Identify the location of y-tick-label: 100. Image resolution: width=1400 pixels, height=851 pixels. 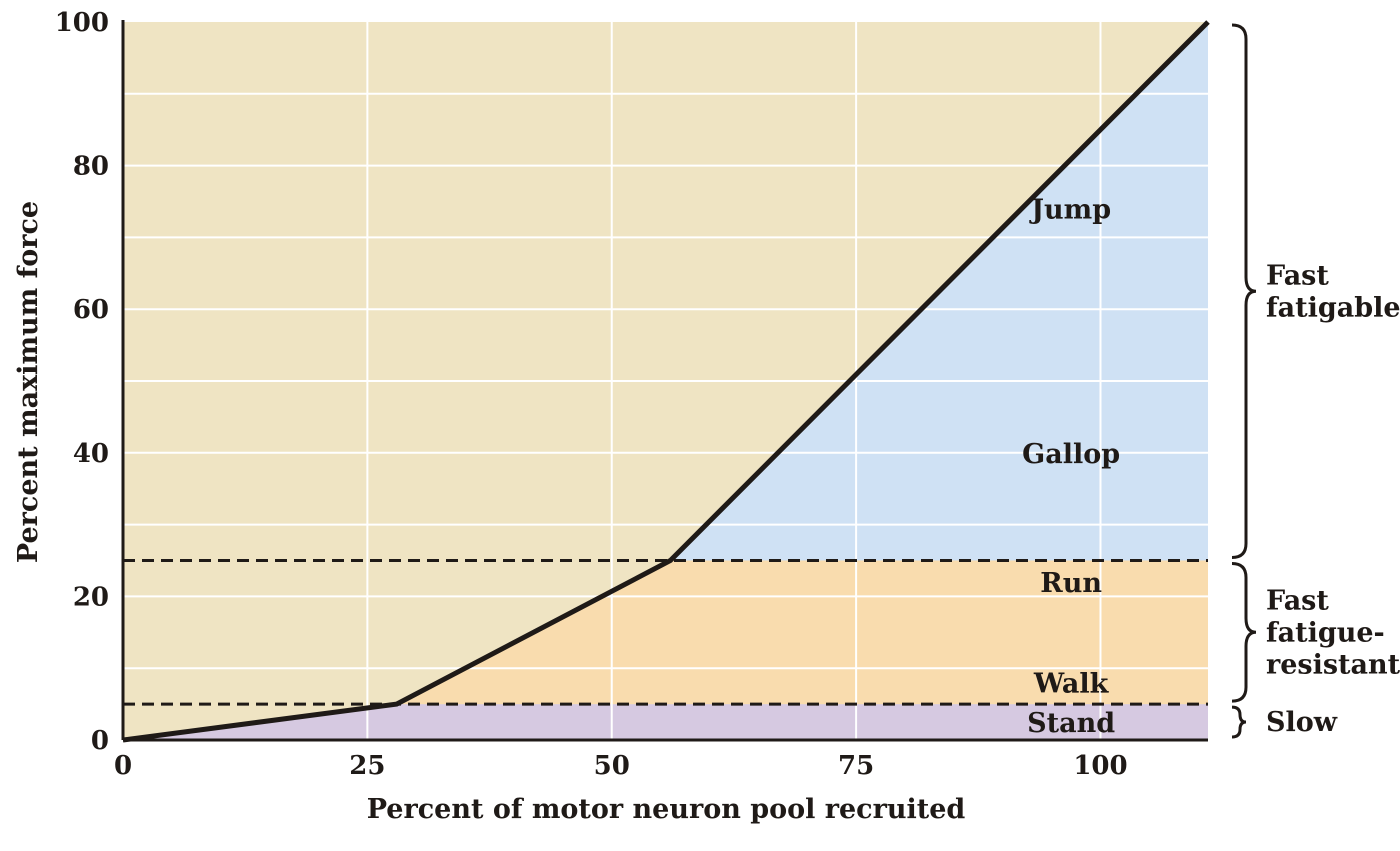
(82, 23).